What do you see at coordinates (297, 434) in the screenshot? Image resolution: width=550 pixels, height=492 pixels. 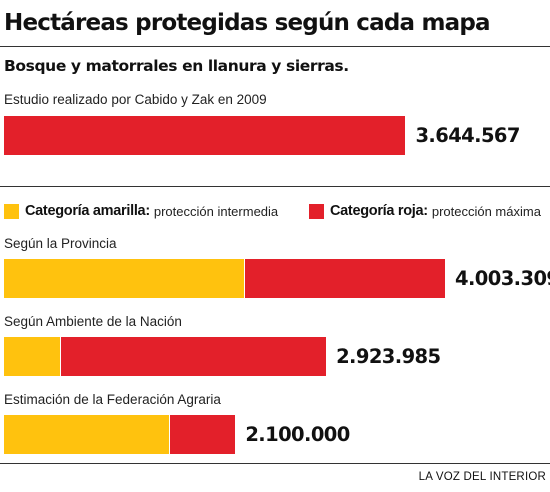 I see `bar-total-value: 2.100.000` at bounding box center [297, 434].